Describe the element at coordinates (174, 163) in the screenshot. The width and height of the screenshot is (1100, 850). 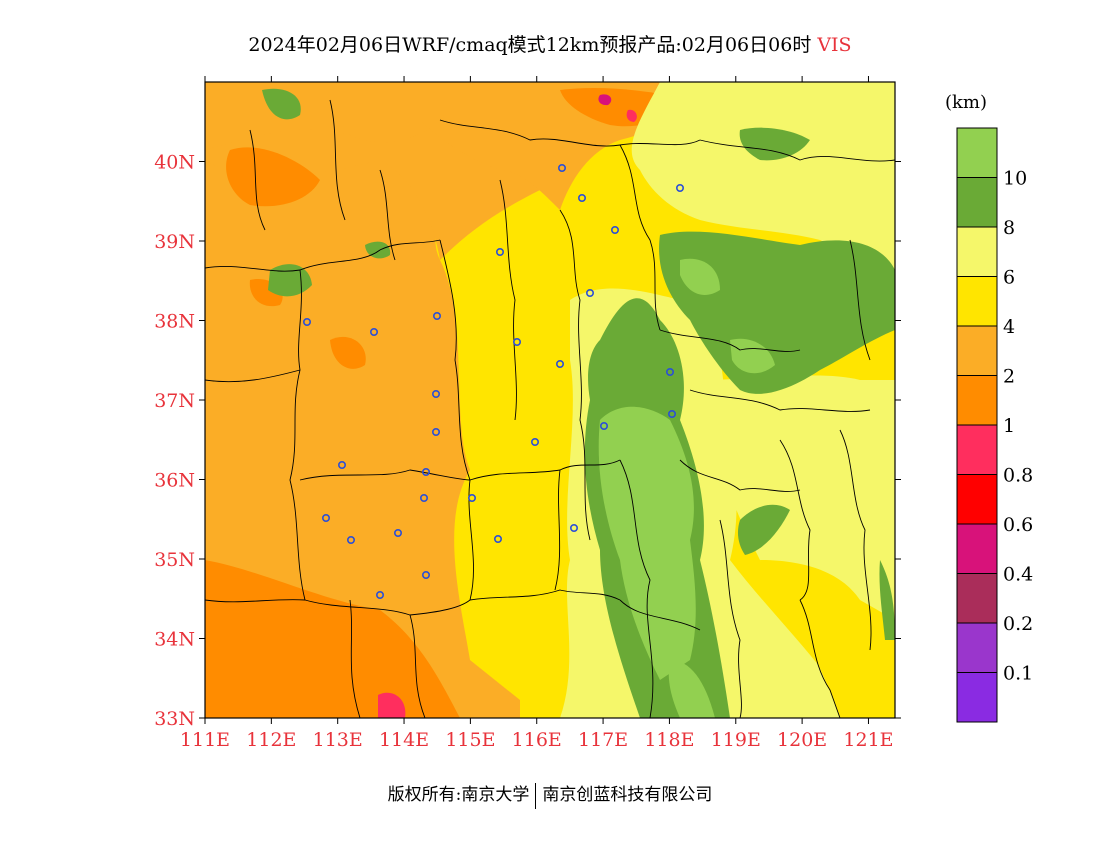
I see `y-tick-label: 40N` at that location.